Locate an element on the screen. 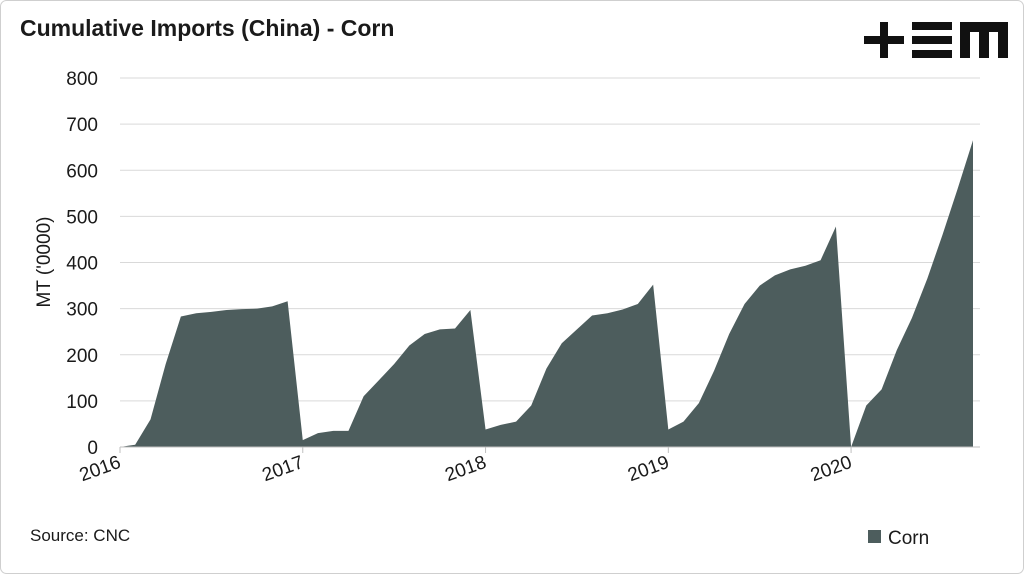  y-tick-label: 100 is located at coordinates (82, 402).